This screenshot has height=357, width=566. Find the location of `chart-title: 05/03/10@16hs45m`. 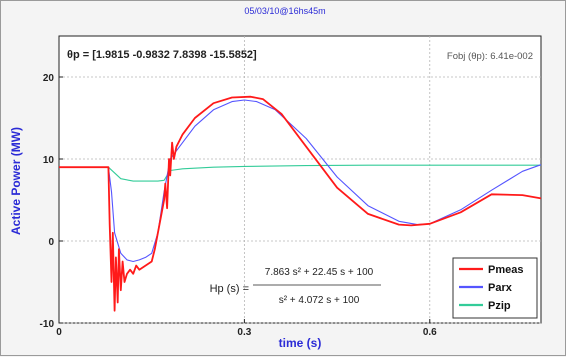

chart-title: 05/03/10@16hs45m is located at coordinates (284, 11).